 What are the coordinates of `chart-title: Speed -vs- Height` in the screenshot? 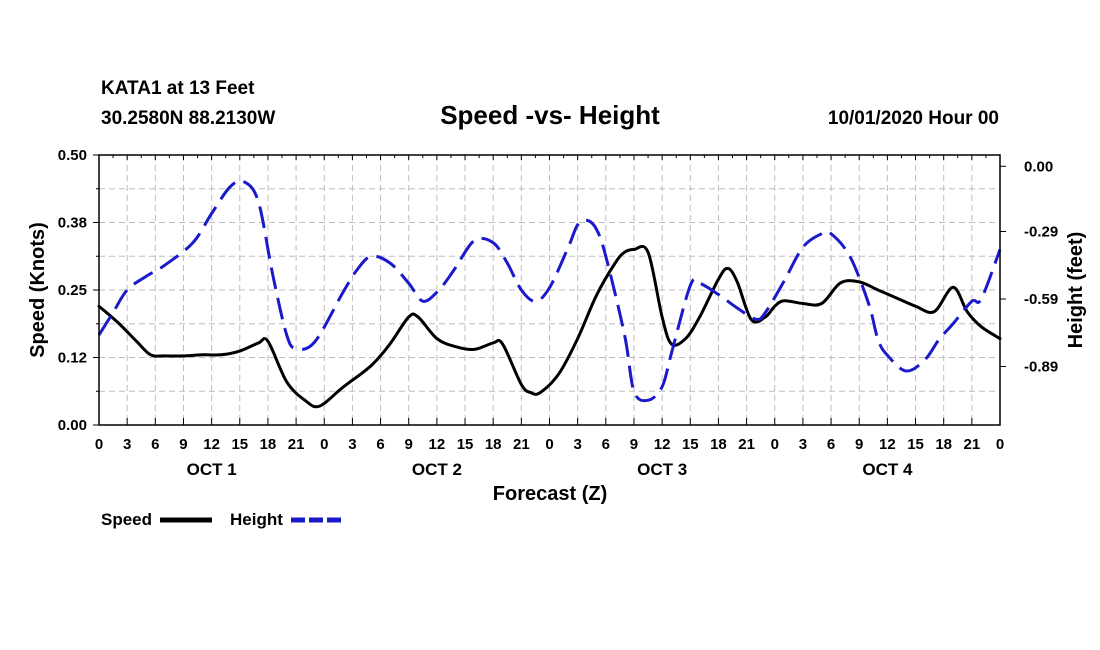 It's located at (550, 115).